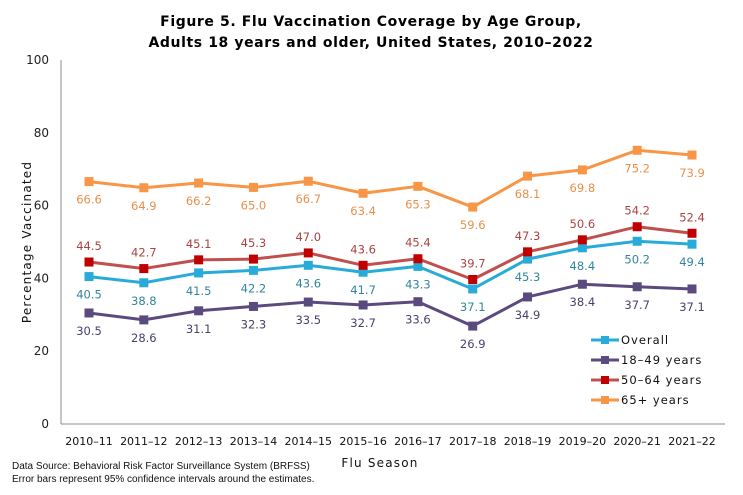 The height and width of the screenshot is (495, 743). Describe the element at coordinates (144, 441) in the screenshot. I see `x-tick-label: 2011–12` at that location.